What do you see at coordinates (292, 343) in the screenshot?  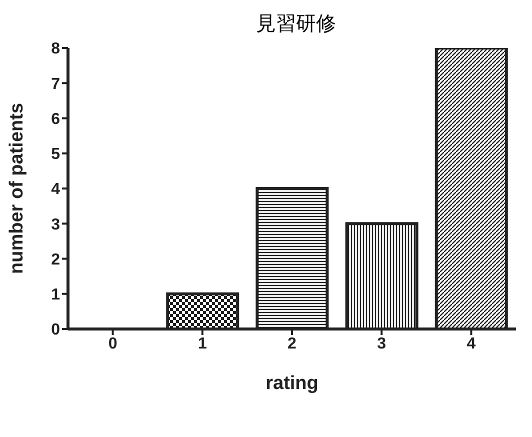 I see `x-tick-label: 2` at bounding box center [292, 343].